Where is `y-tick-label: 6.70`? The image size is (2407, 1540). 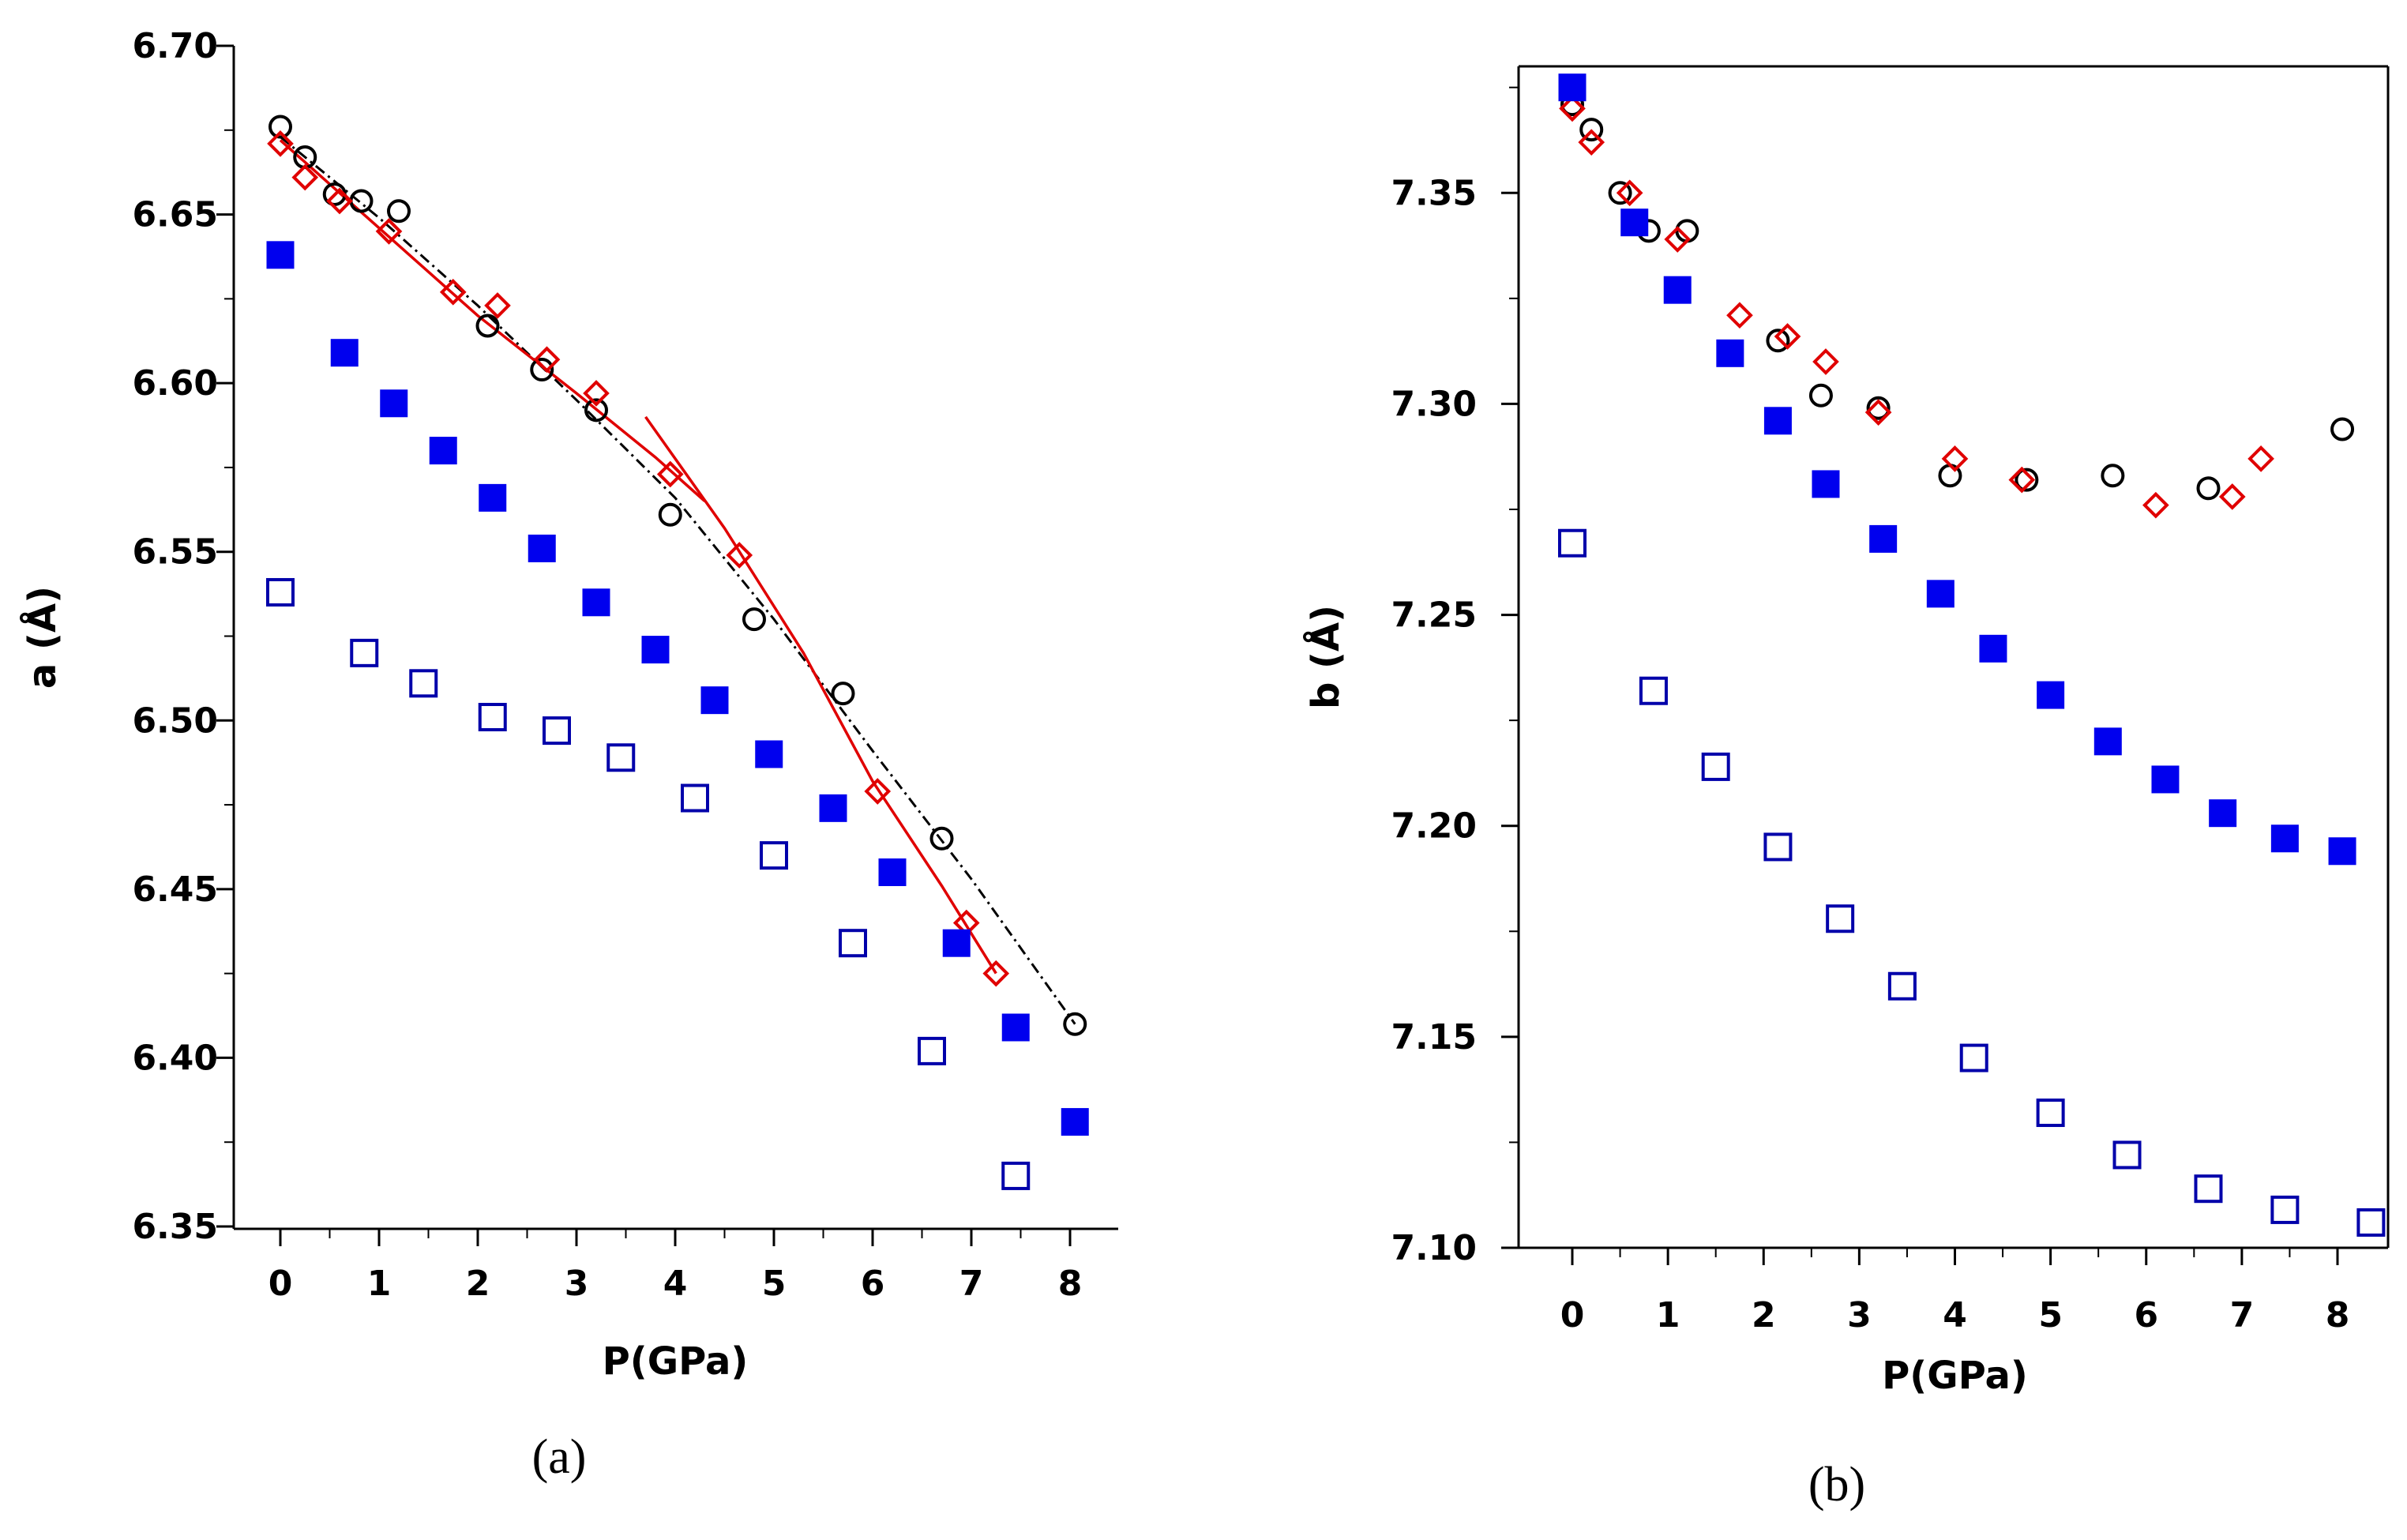
y-tick-label: 6.70 is located at coordinates (175, 46).